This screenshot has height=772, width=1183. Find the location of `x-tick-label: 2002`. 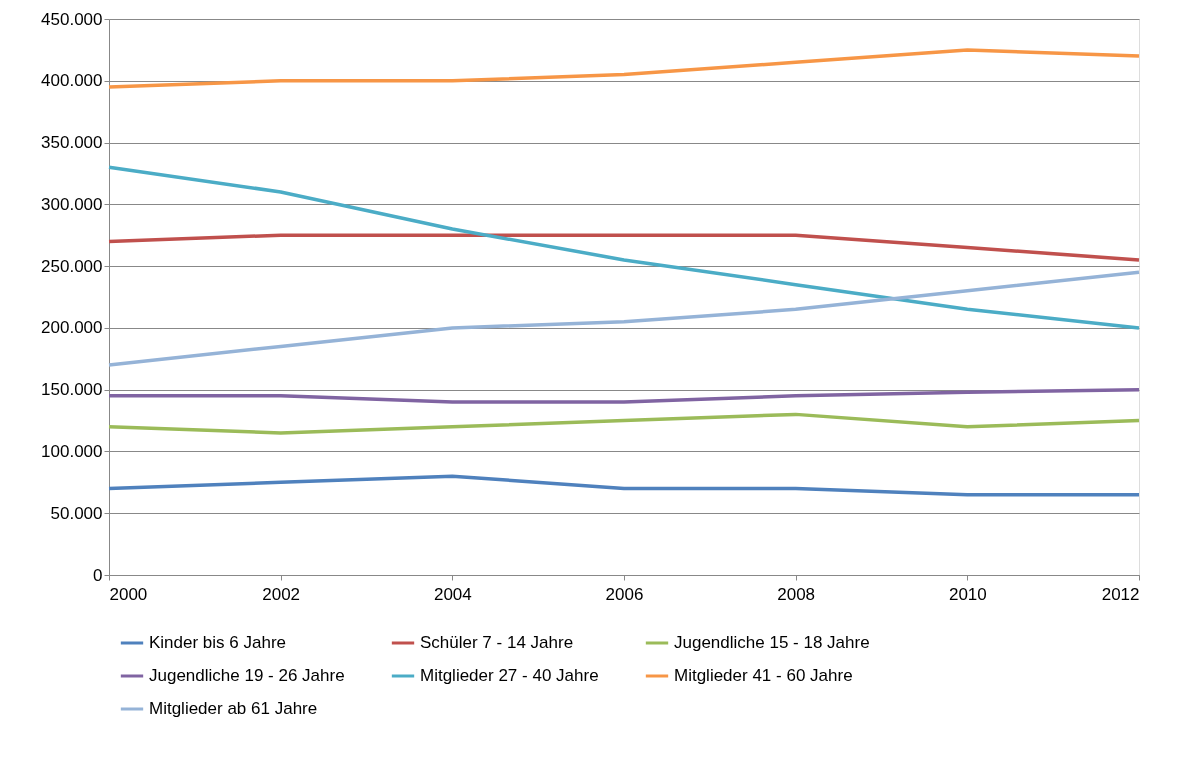

x-tick-label: 2002 is located at coordinates (281, 594).